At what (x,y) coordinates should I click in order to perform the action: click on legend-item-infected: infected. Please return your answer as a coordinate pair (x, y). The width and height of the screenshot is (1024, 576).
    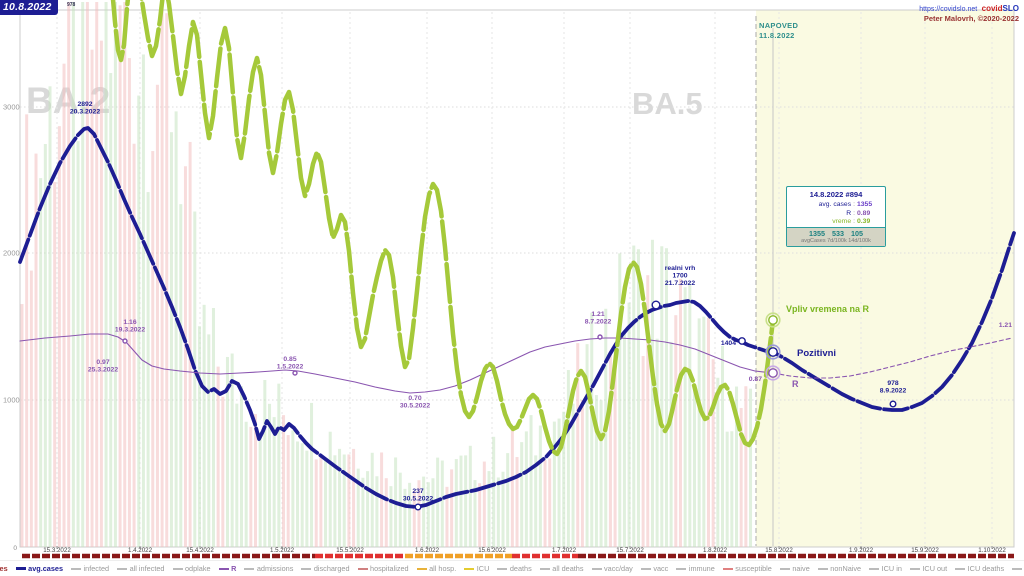
    Looking at the image, I should click on (90, 568).